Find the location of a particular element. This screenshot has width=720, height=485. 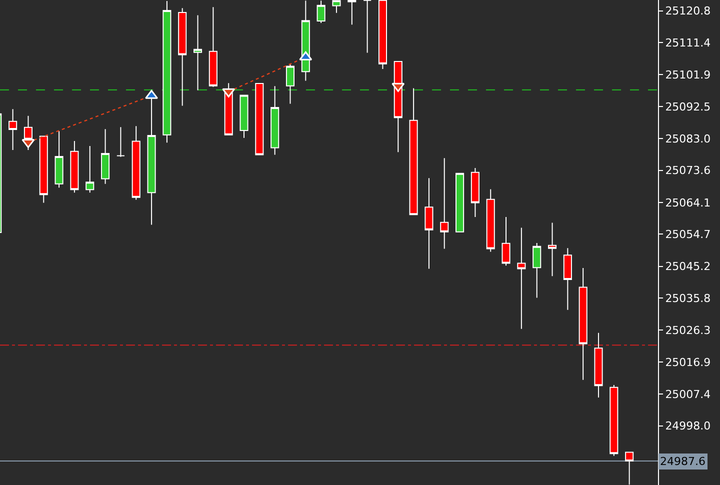

y-tick-label: 24998.0 is located at coordinates (688, 426).